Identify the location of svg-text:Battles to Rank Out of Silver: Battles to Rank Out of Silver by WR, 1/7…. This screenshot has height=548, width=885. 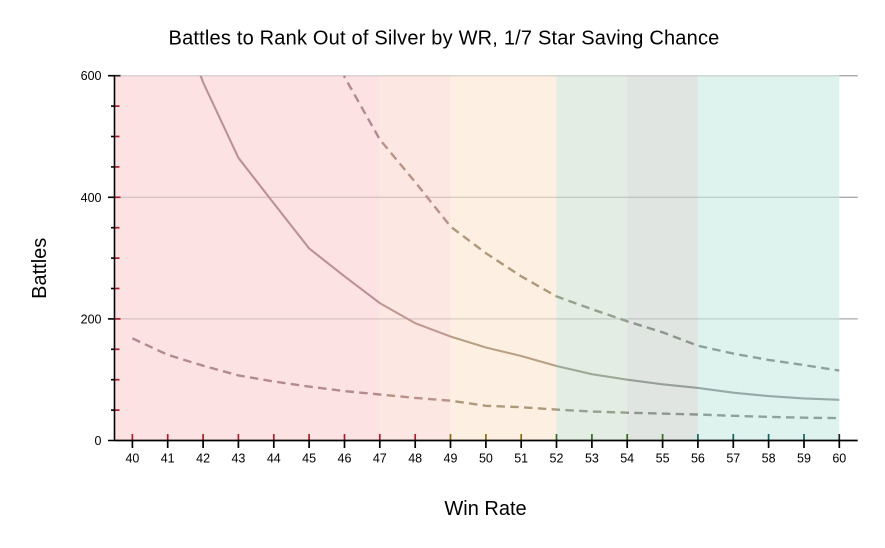
(444, 39).